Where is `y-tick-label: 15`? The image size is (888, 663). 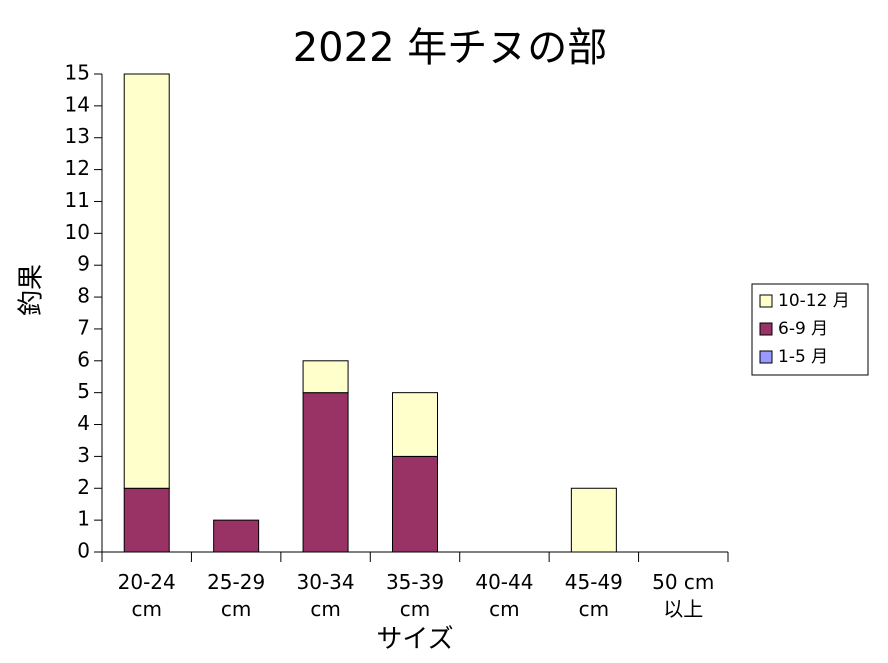
y-tick-label: 15 is located at coordinates (77, 73).